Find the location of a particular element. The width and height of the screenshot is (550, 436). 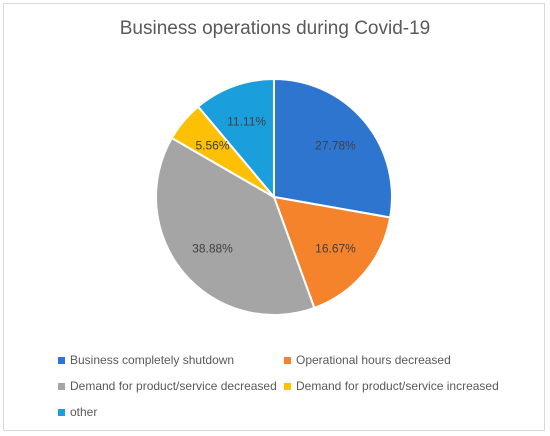

legend-item-demand-increased: Demand for product/service increased is located at coordinates (391, 386).